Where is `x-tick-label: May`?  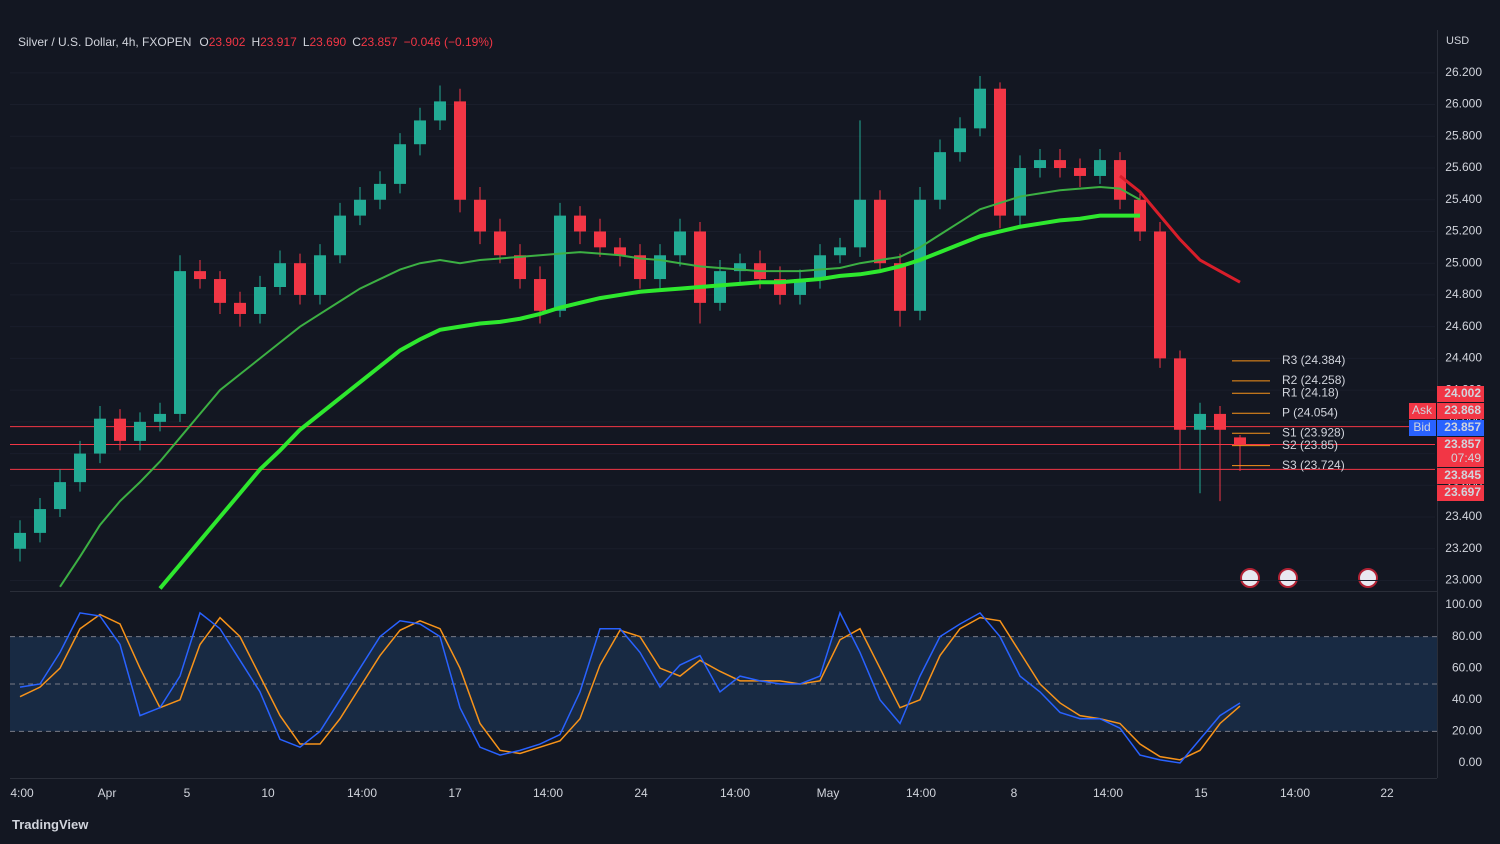
x-tick-label: May is located at coordinates (828, 793).